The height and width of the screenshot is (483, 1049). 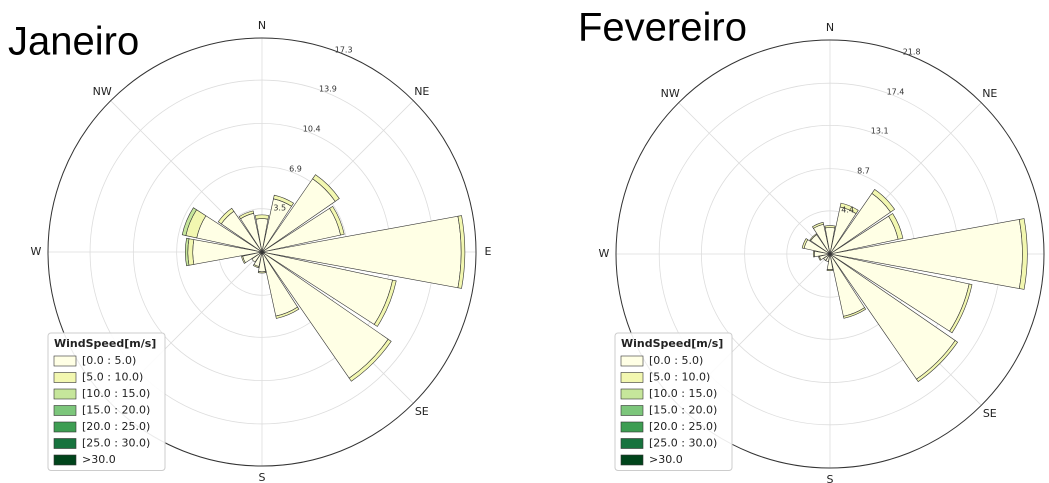 I want to click on radial-tick-label: 17.3, so click(x=344, y=49).